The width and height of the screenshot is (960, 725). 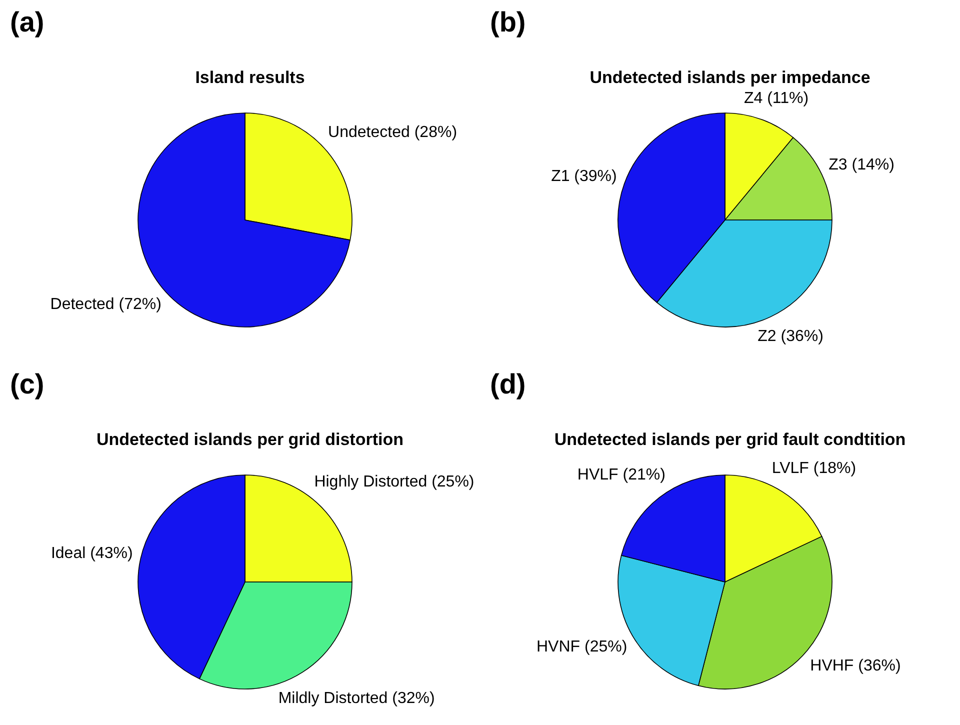 What do you see at coordinates (356, 698) in the screenshot?
I see `slice-label: Mildly Distorted (32%)` at bounding box center [356, 698].